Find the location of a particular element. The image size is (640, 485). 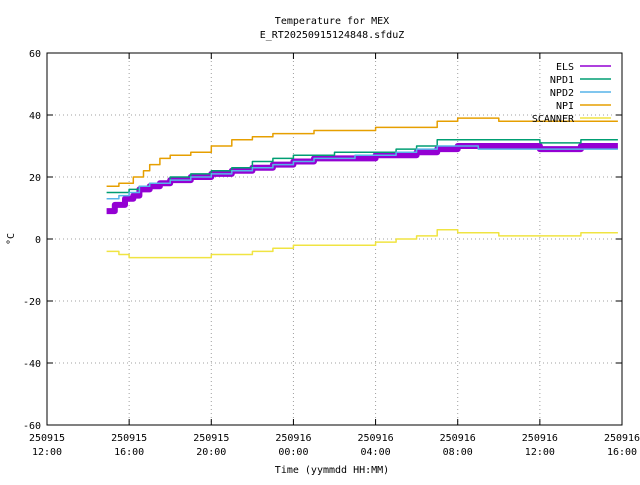

x-axis-label: Time (yymmdd HH:MM) is located at coordinates (332, 470).